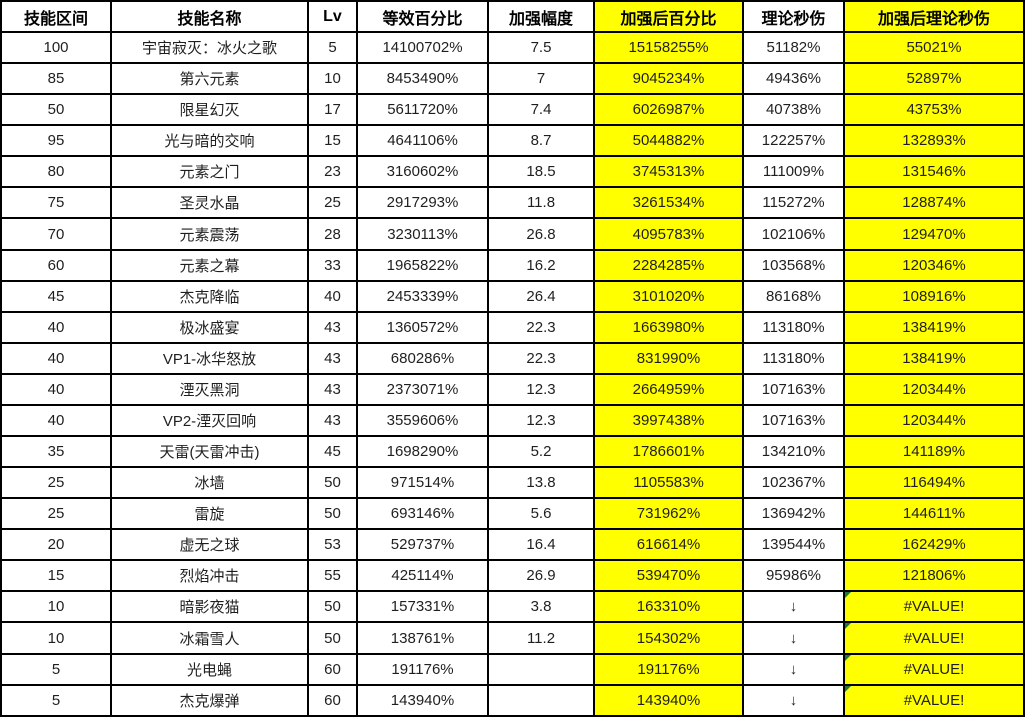 The height and width of the screenshot is (717, 1026). What do you see at coordinates (332, 110) in the screenshot?
I see `cell-level: 17` at bounding box center [332, 110].